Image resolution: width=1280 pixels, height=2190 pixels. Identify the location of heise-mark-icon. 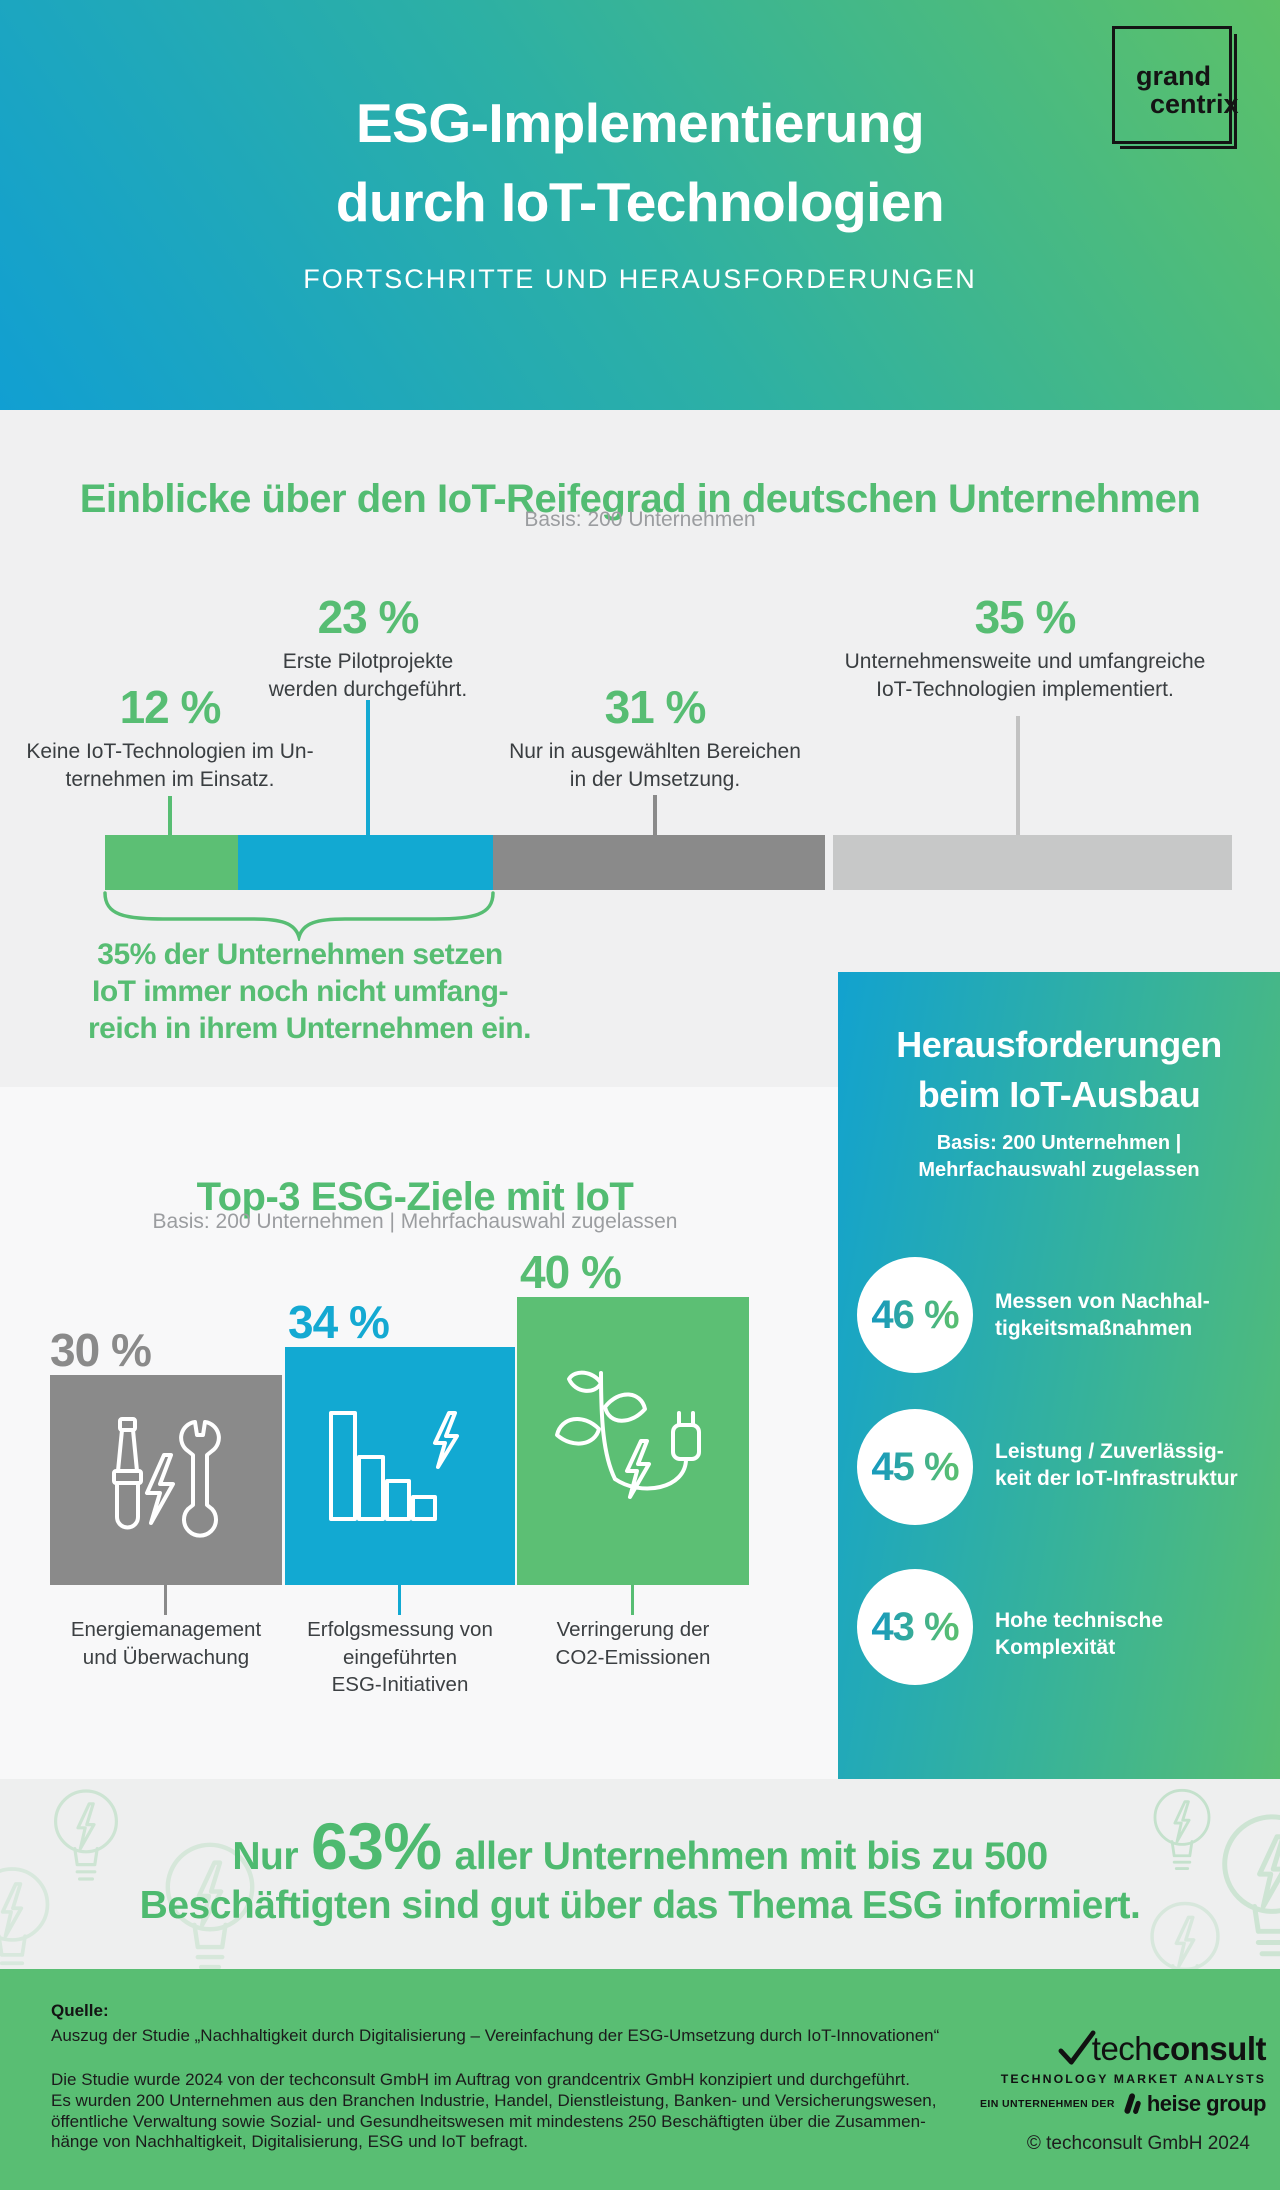
(1132, 2103).